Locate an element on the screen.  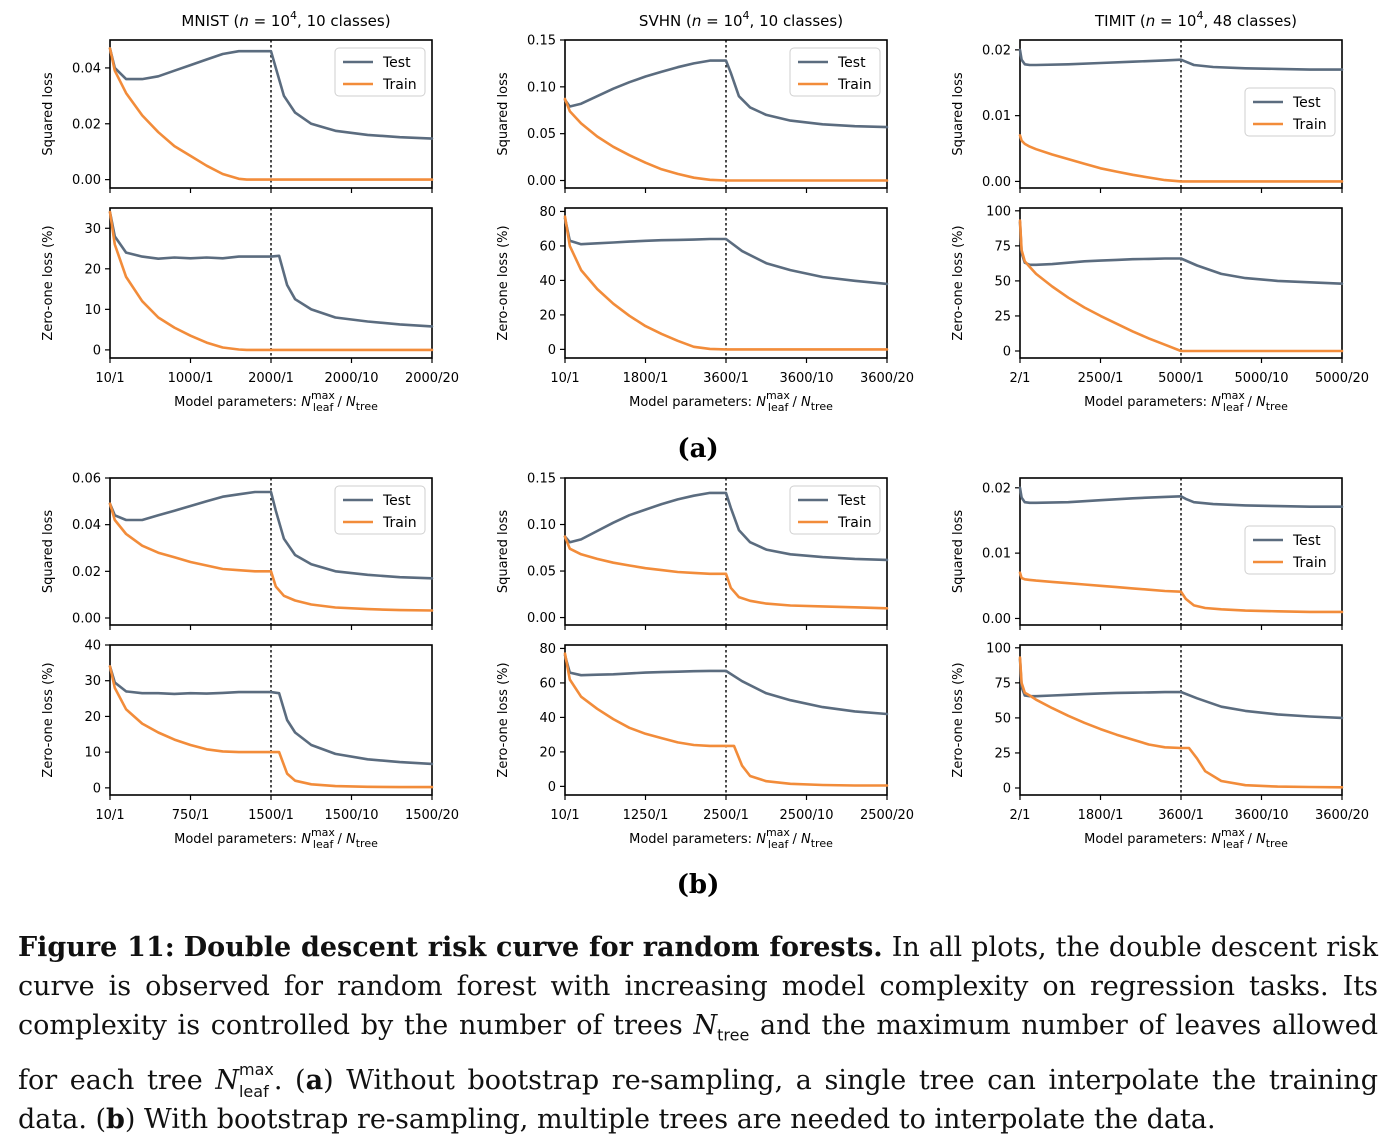
xtick-label: 1500/1 is located at coordinates (271, 815).